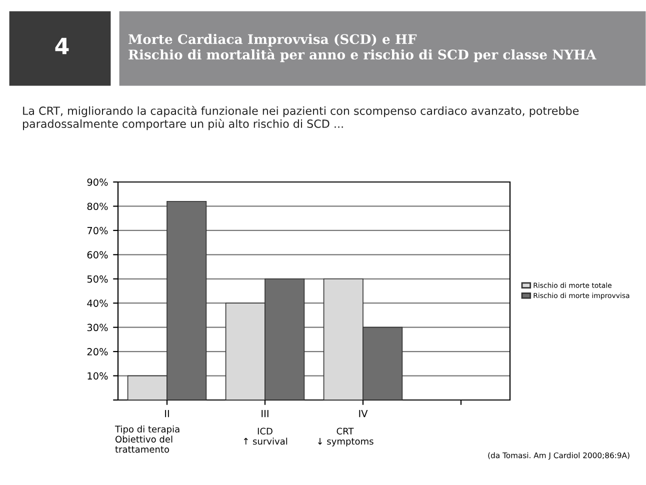 The height and width of the screenshot is (485, 646). Describe the element at coordinates (62, 46) in the screenshot. I see `text: 4` at that location.